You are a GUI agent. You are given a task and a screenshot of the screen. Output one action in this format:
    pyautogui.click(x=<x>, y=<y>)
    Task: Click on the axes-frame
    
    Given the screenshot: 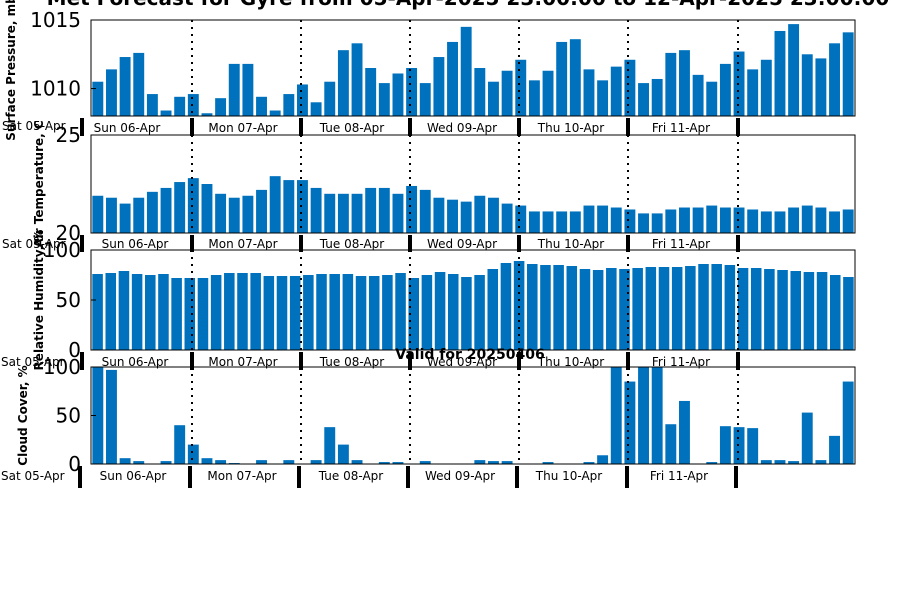 What is the action you would take?
    pyautogui.click(x=473, y=184)
    